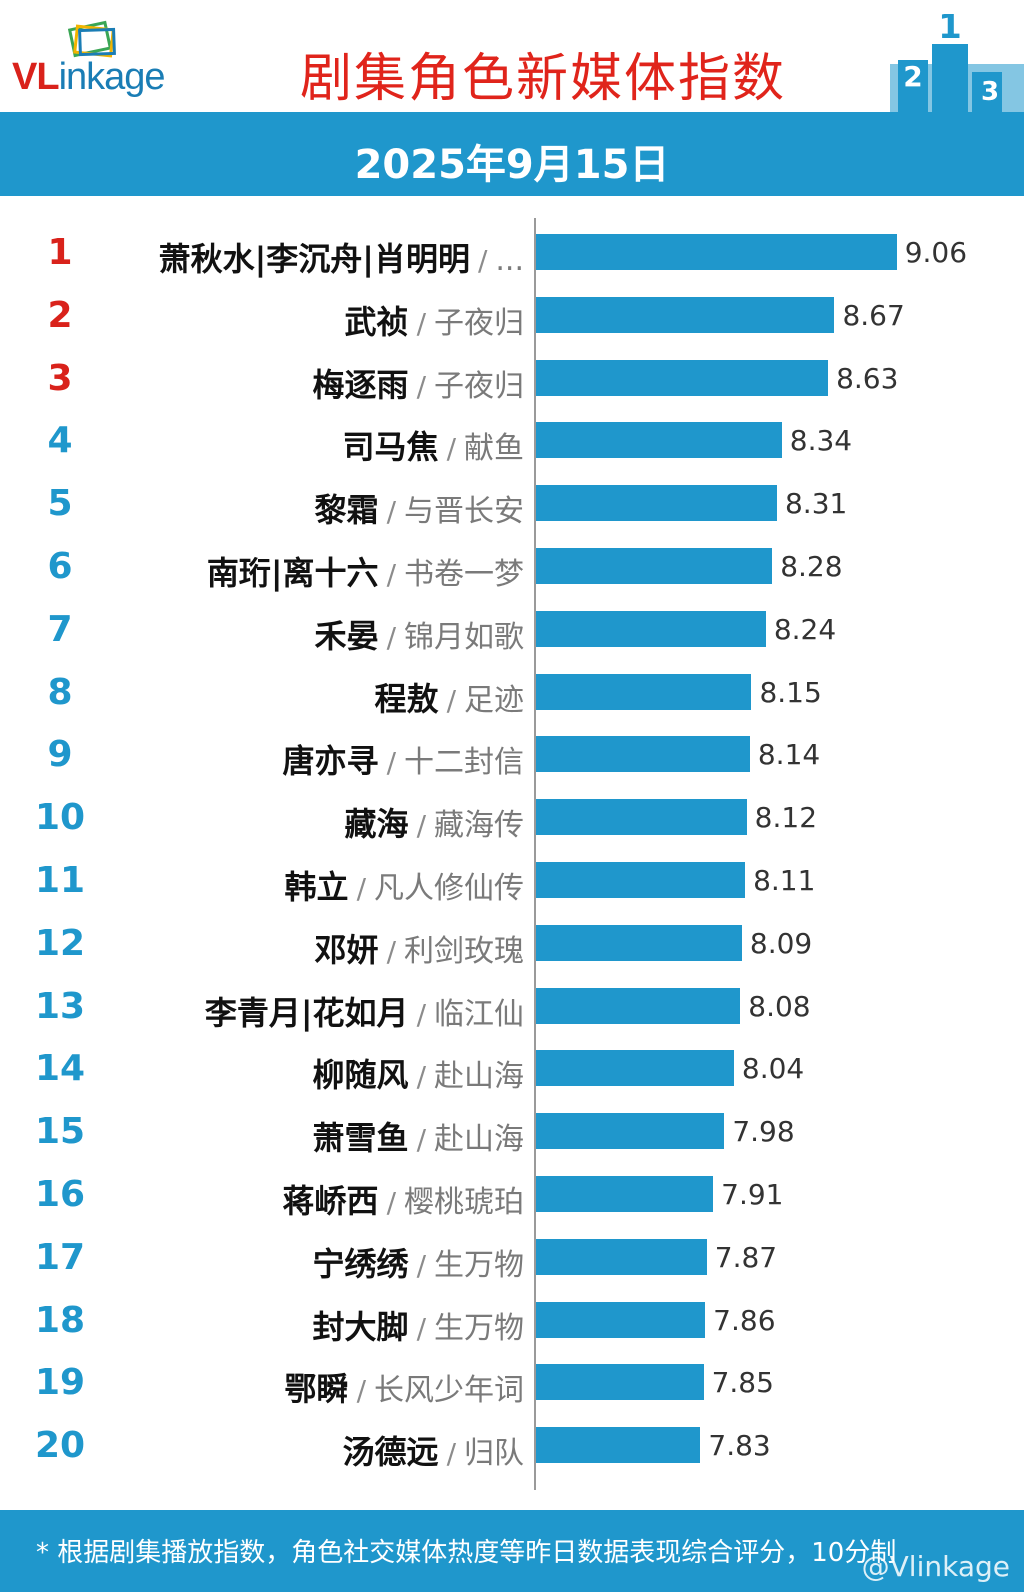 This screenshot has height=1592, width=1024. I want to click on show-name: 凡人修仙传, so click(449, 888).